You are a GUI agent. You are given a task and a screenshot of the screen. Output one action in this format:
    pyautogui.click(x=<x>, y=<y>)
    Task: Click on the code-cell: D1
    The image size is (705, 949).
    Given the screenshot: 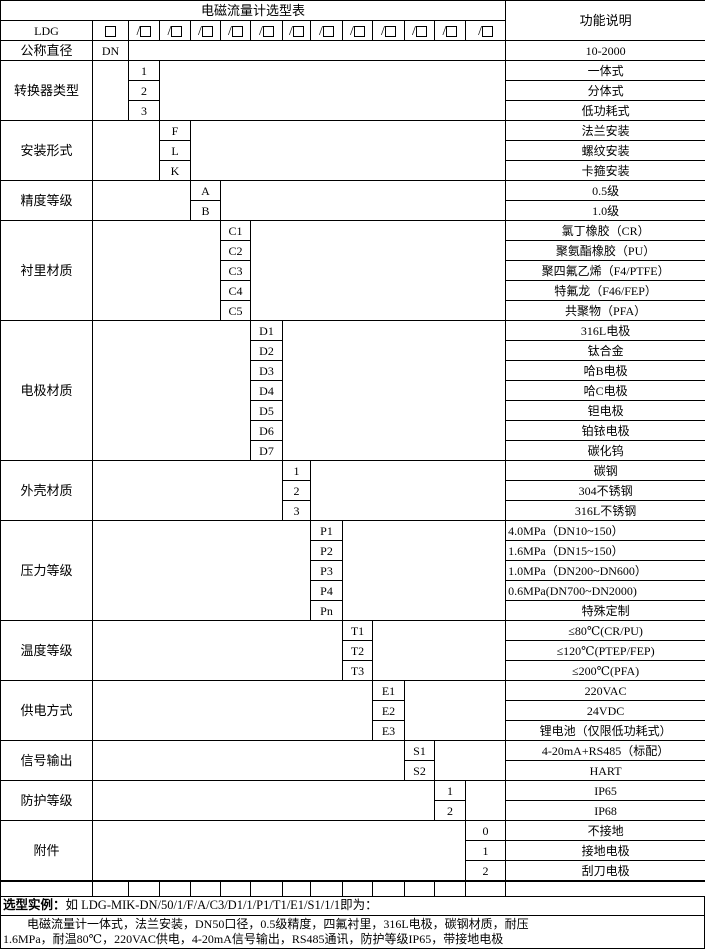 What is the action you would take?
    pyautogui.click(x=267, y=331)
    